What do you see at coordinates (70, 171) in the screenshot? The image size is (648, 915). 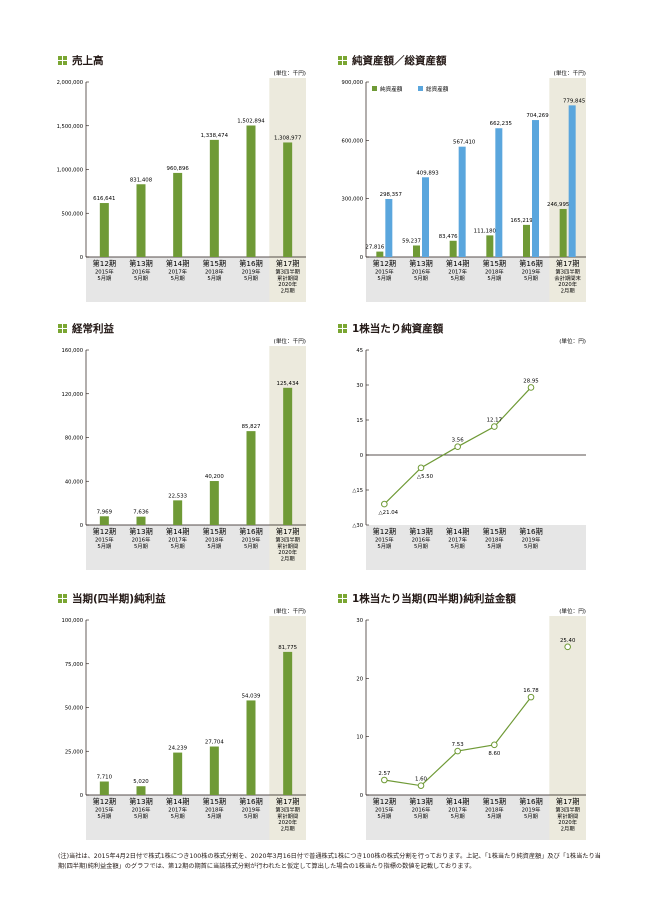 I see `y-tick-label: 1,000,000` at bounding box center [70, 171].